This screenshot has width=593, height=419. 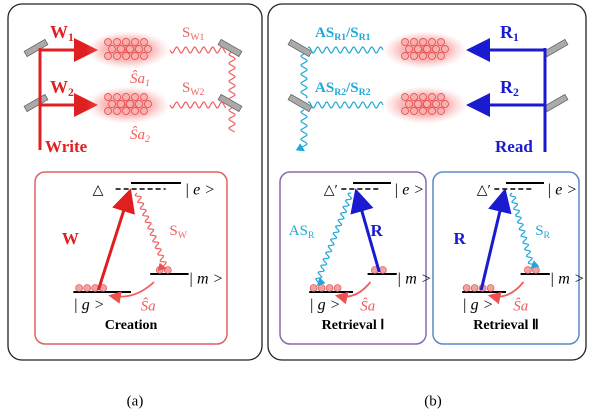 I want to click on beam-label: W2, so click(x=62, y=88).